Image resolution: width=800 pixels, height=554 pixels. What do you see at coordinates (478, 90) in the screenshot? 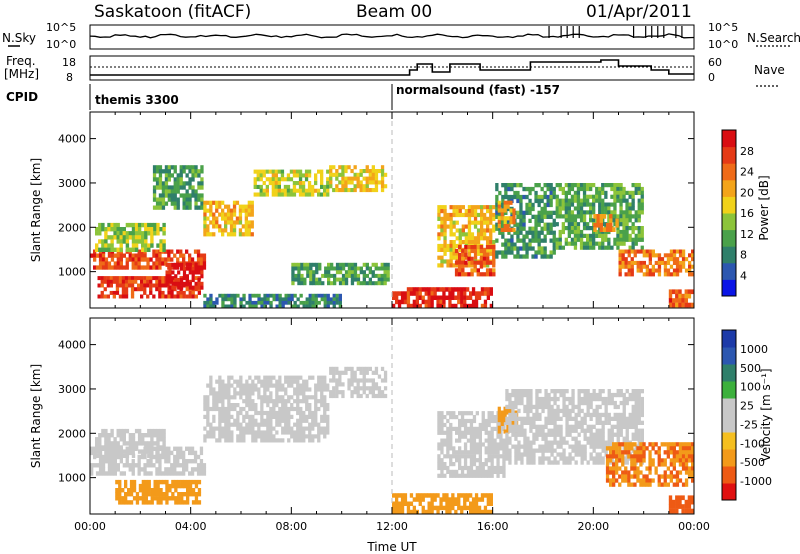
I see `cpid-segment-2: normalsound (fast) -157` at bounding box center [478, 90].